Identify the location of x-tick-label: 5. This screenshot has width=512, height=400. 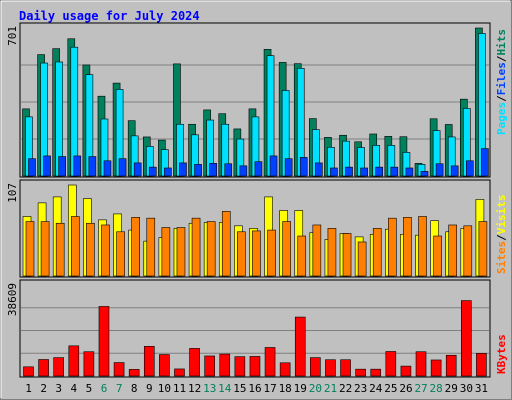
(89, 388).